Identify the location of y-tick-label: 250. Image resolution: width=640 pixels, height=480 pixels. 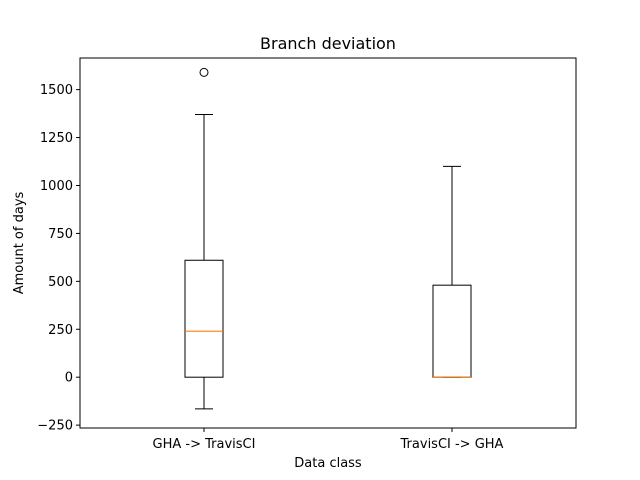
(60, 330).